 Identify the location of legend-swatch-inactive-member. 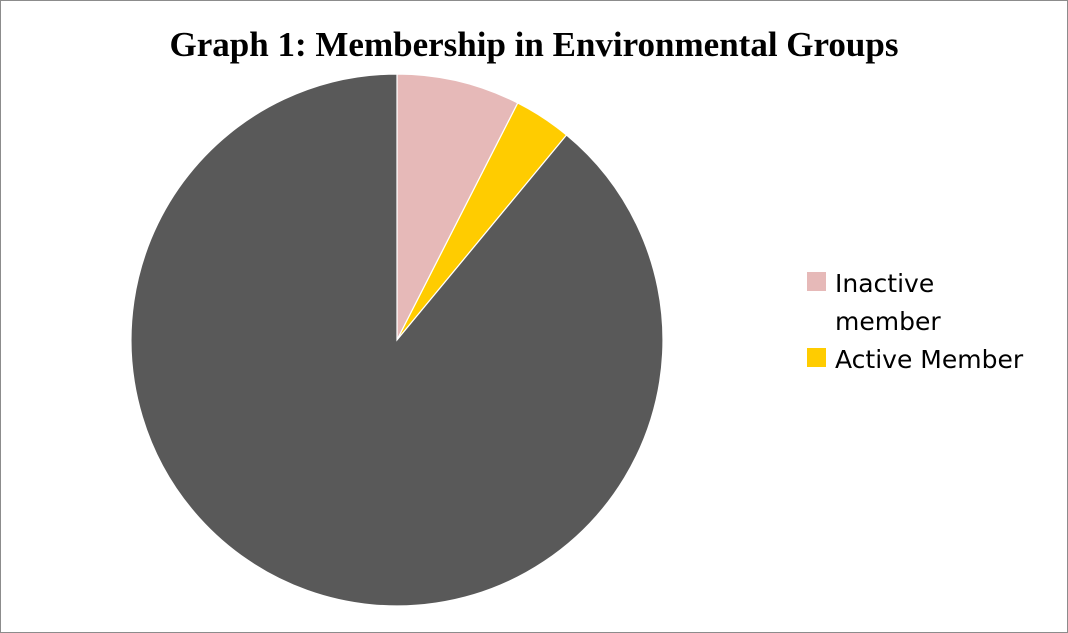
(816, 281).